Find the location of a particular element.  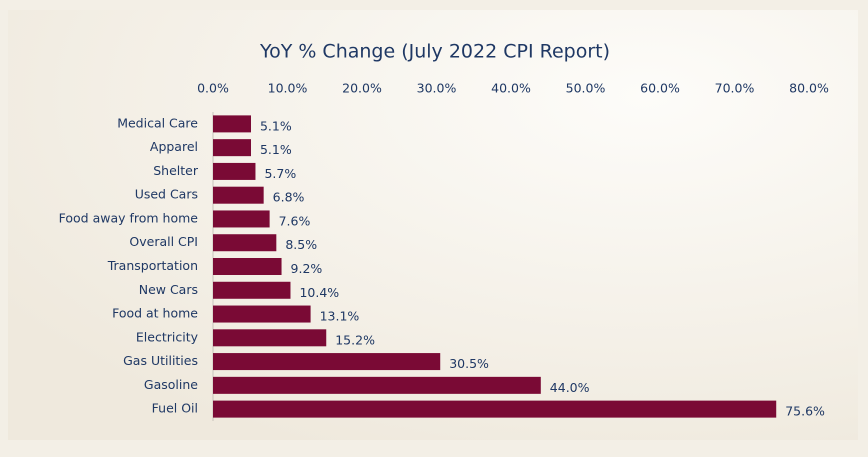

y-tick-label: Electricity is located at coordinates (167, 336).